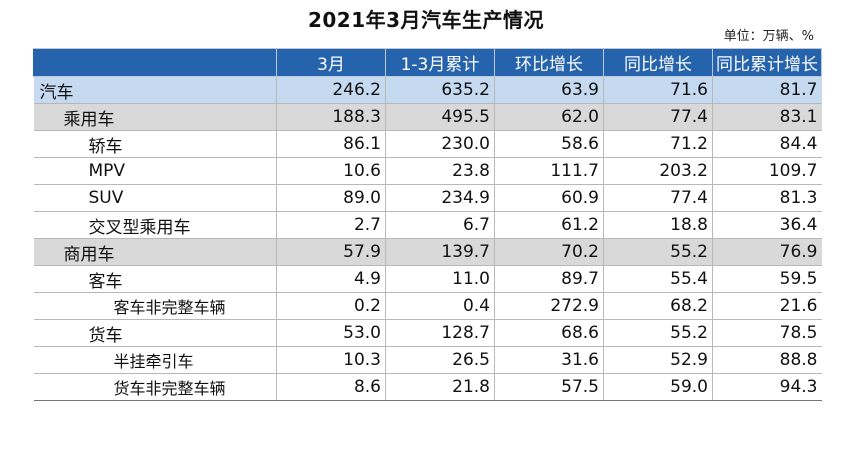 The height and width of the screenshot is (451, 852). Describe the element at coordinates (549, 62) in the screenshot. I see `header-cell-mom-growth: 环比增长` at that location.